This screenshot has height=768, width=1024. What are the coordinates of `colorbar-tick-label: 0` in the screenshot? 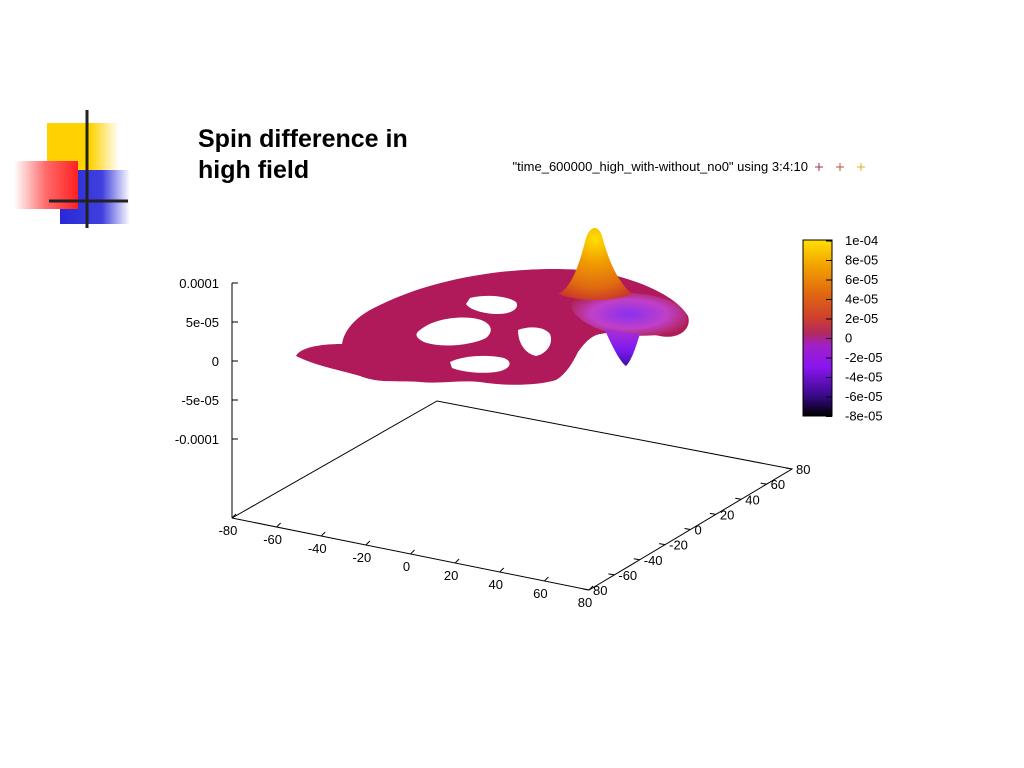 It's located at (848, 338).